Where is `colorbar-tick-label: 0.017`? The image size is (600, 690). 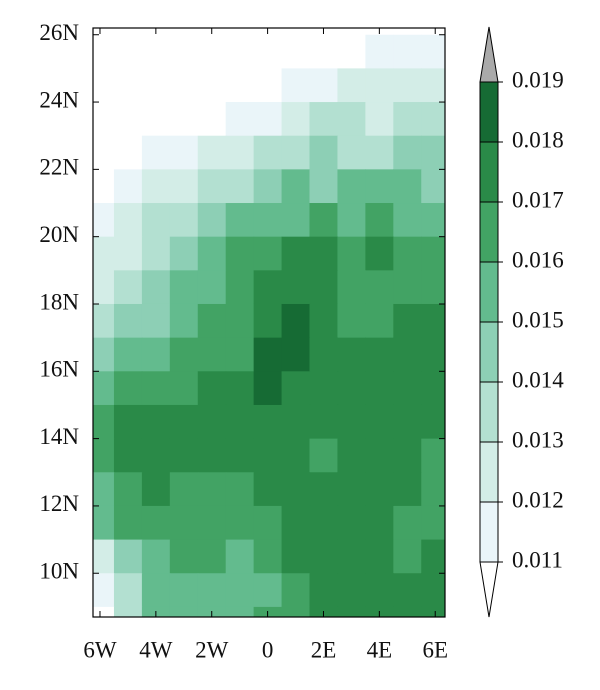 colorbar-tick-label: 0.017 is located at coordinates (538, 199).